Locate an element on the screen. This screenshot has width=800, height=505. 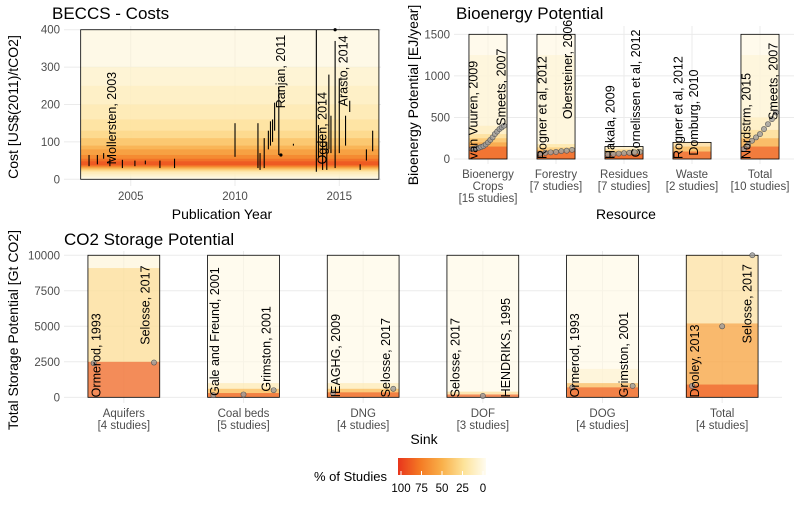
costs-ytick-label: 400 is located at coordinates (50, 31).